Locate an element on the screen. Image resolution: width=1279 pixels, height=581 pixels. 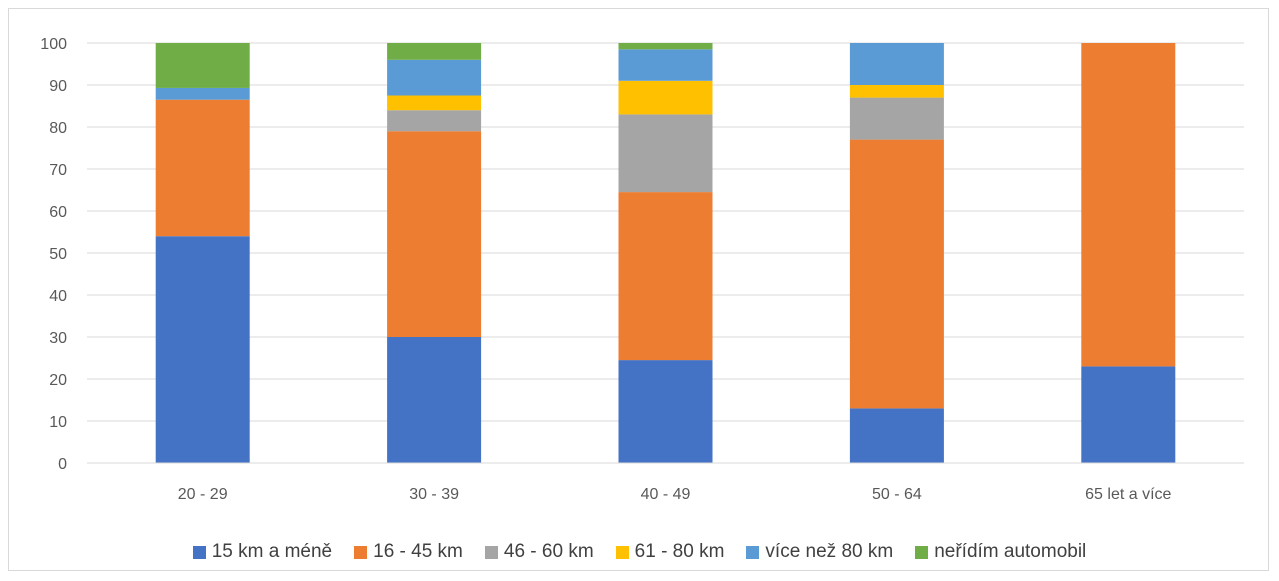
y-tick-label: 40 is located at coordinates (58, 296).